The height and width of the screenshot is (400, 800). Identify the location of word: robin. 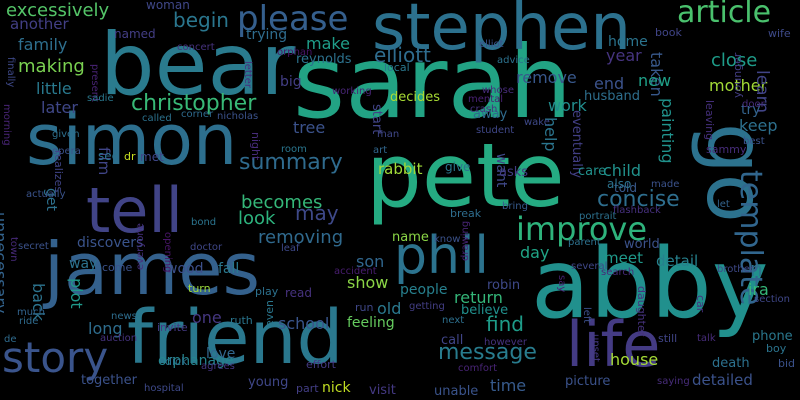
(504, 285).